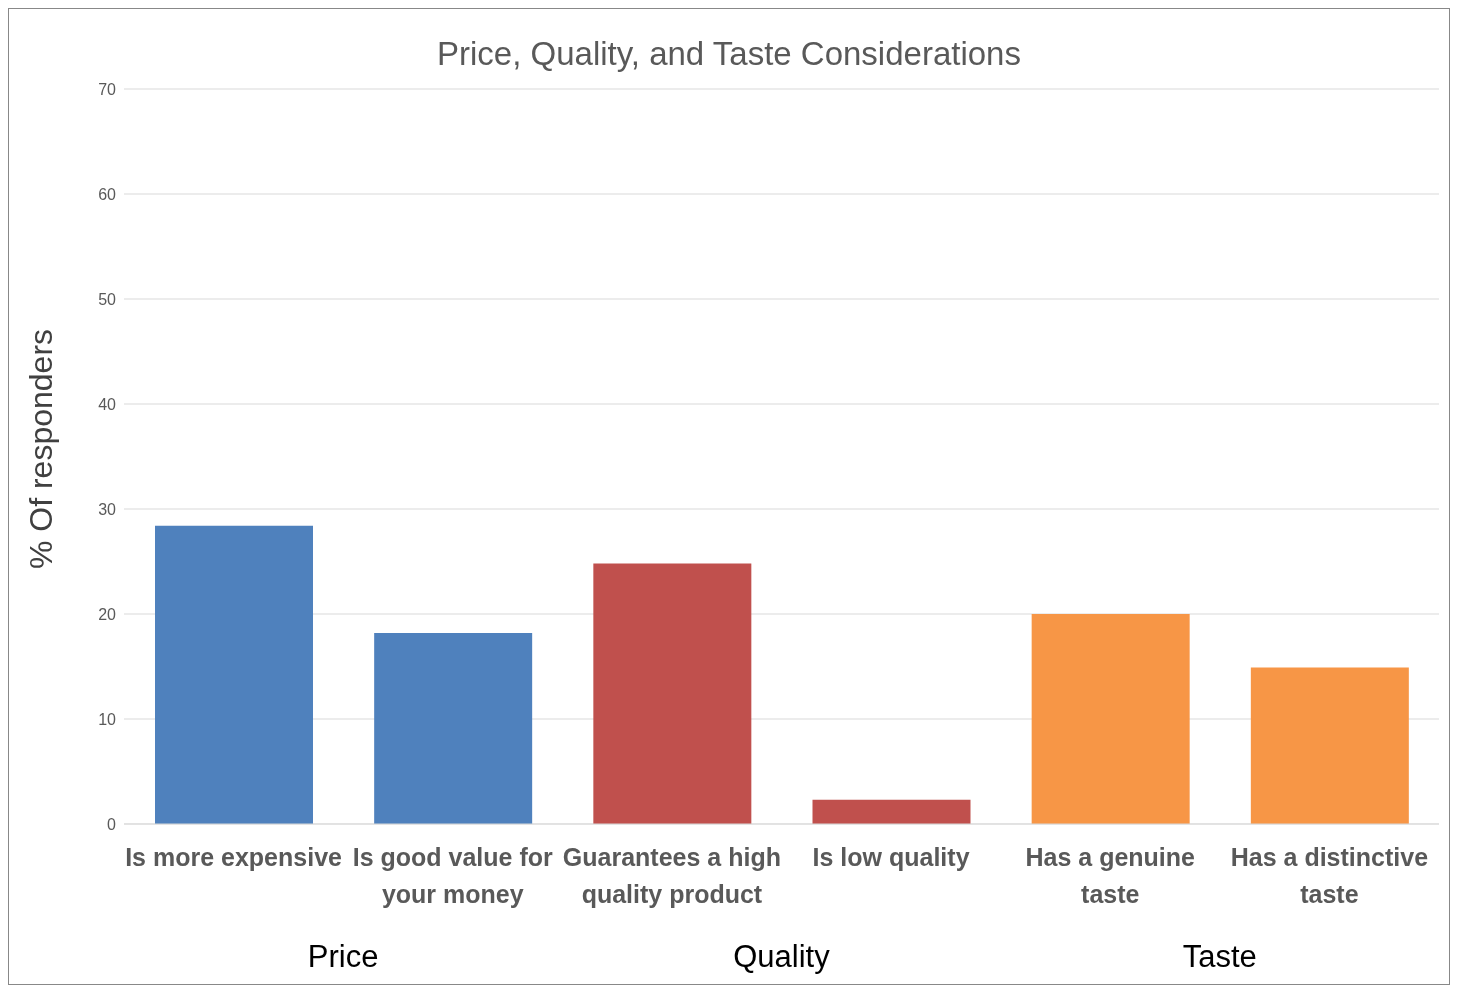 Image resolution: width=1463 pixels, height=998 pixels. What do you see at coordinates (107, 299) in the screenshot?
I see `y-tick-label: 50` at bounding box center [107, 299].